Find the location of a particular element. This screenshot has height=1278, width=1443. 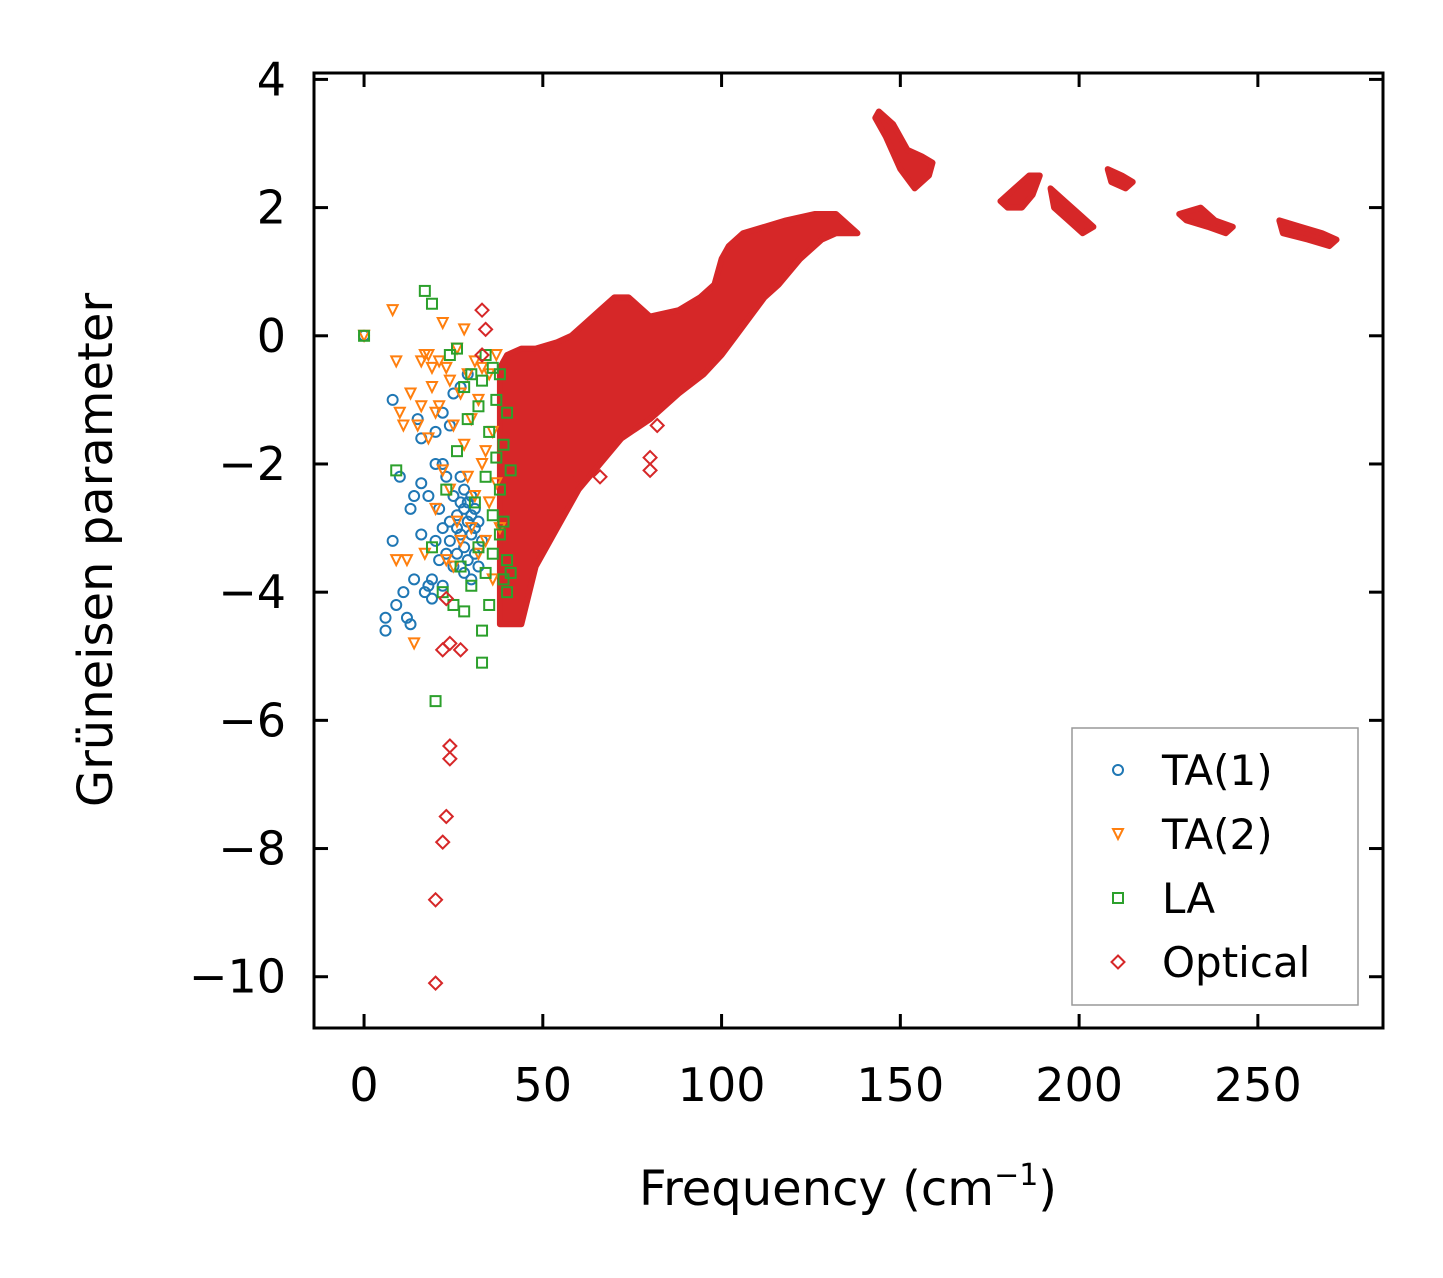

legend-label: TA(1) is located at coordinates (1217, 770).